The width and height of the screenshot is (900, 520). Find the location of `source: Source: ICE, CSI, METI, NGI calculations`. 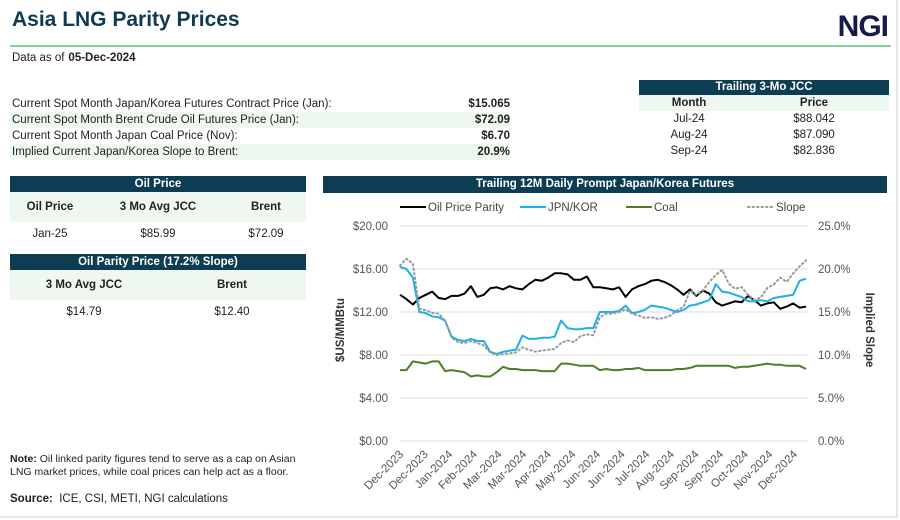

source: Source: ICE, CSI, METI, NGI calculations is located at coordinates (119, 499).